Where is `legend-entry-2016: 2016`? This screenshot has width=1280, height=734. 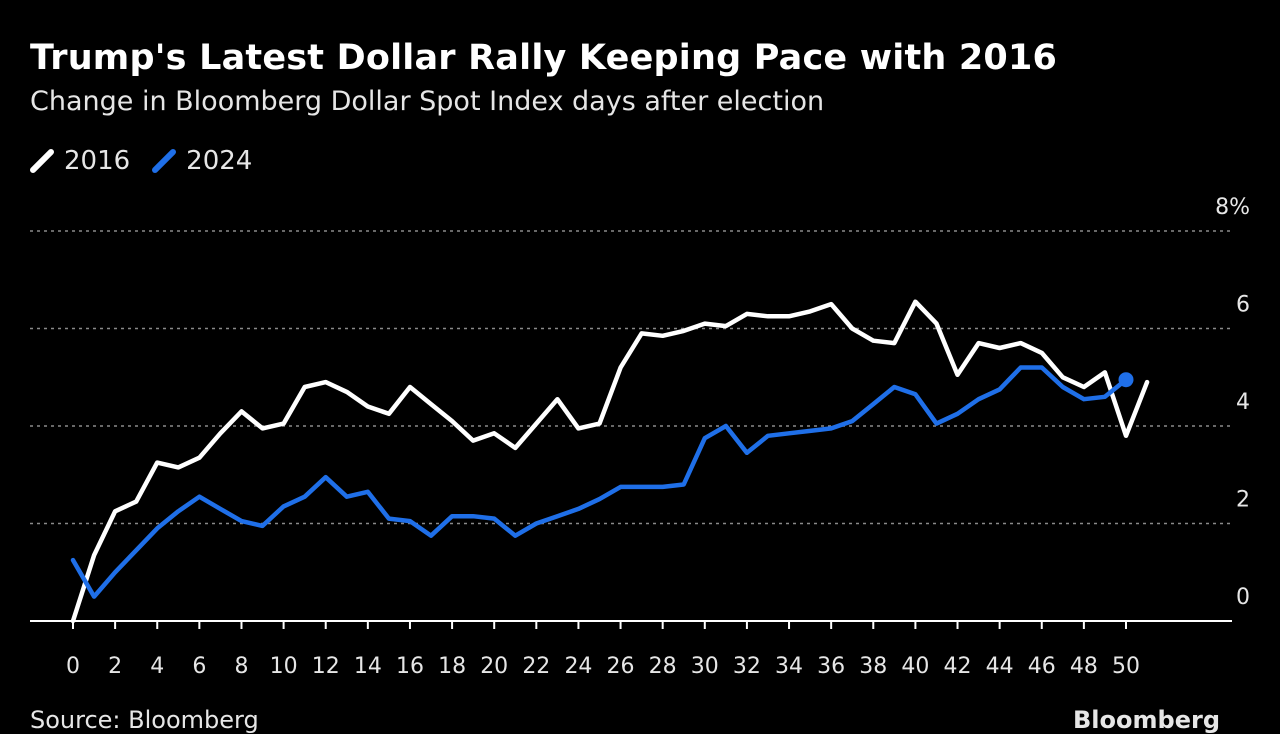
legend-entry-2016: 2016 is located at coordinates (80, 161).